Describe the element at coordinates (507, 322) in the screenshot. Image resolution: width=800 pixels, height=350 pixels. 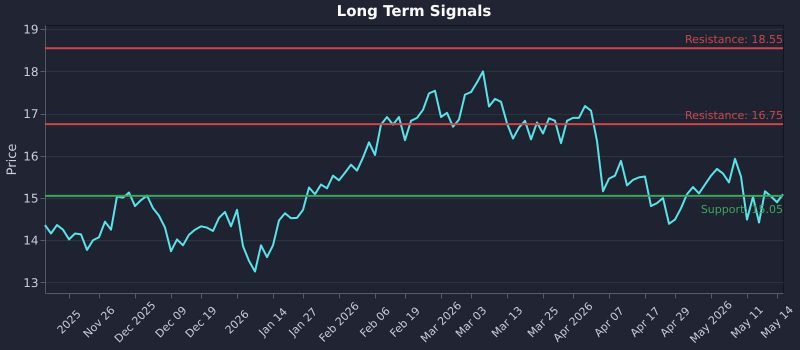
I see `x-tick-label: Mar 13` at that location.